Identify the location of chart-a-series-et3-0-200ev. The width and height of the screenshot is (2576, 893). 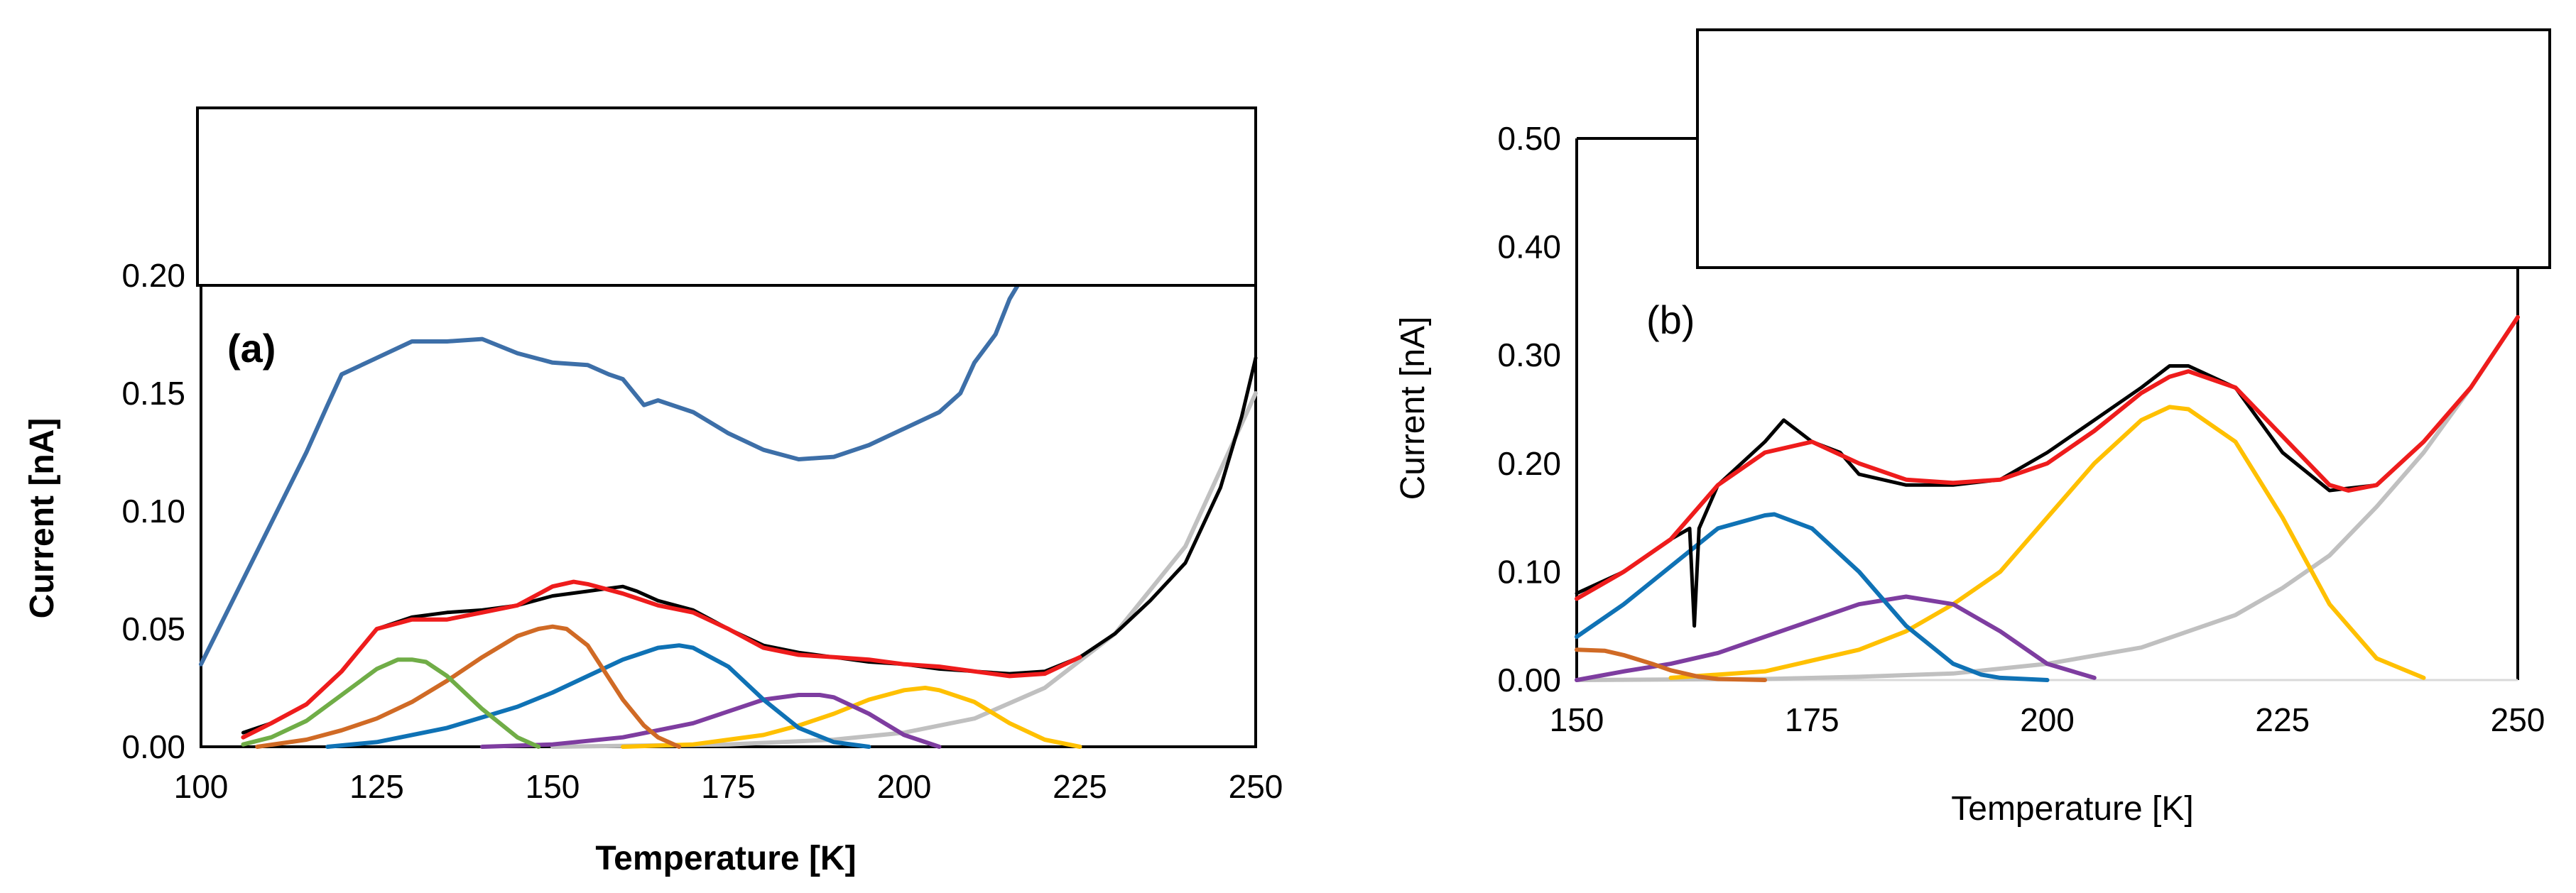
(598, 696).